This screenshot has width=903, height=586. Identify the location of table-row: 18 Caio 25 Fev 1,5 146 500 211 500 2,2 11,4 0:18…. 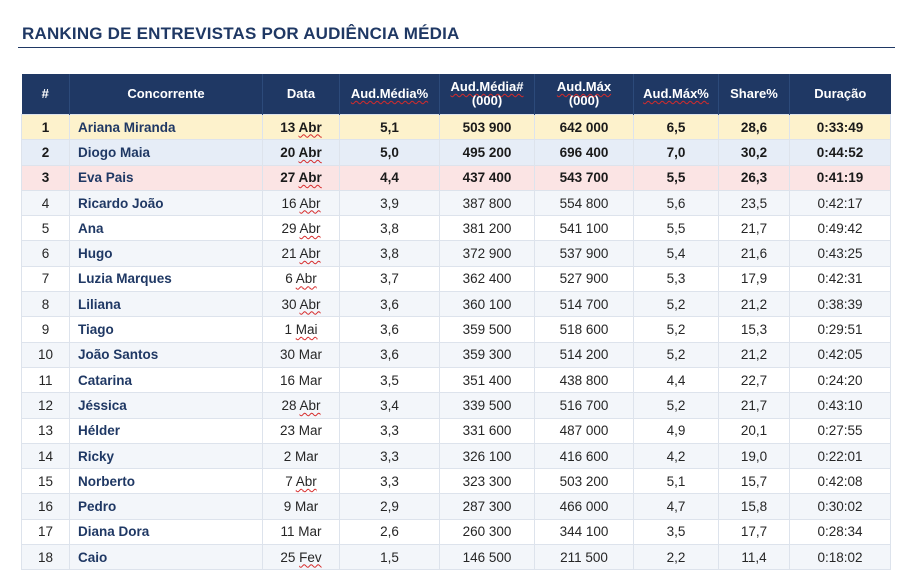
(456, 557).